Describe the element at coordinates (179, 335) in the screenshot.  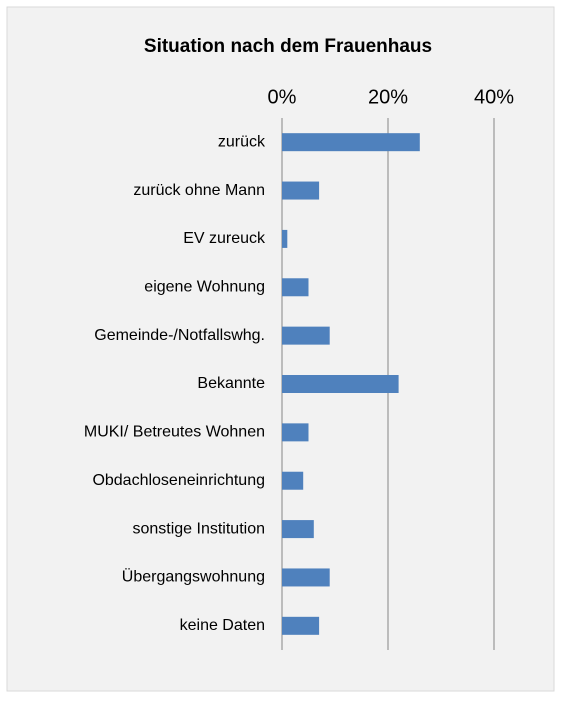
I see `y-tick-label: Gemeinde-/Notfallswhg.` at that location.